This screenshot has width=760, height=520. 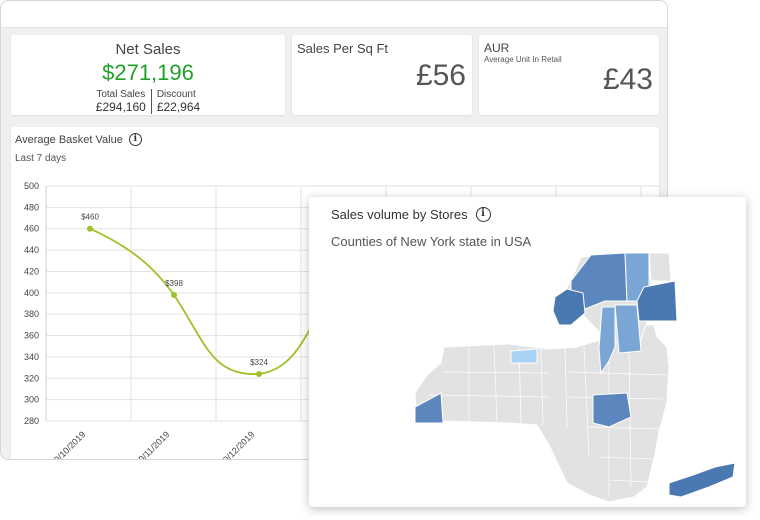 I want to click on county-chautauqua, so click(x=429, y=408).